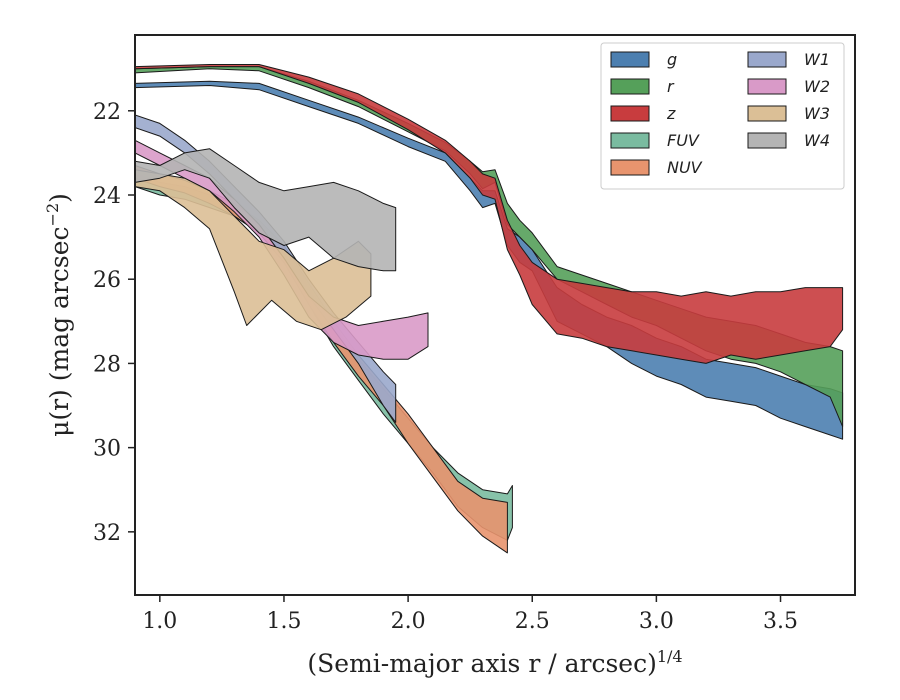 This screenshot has height=700, width=900. What do you see at coordinates (470, 614) in the screenshot?
I see `x-axis: 1.0 1.5 2.0 2.5 3.0 3.5` at bounding box center [470, 614].